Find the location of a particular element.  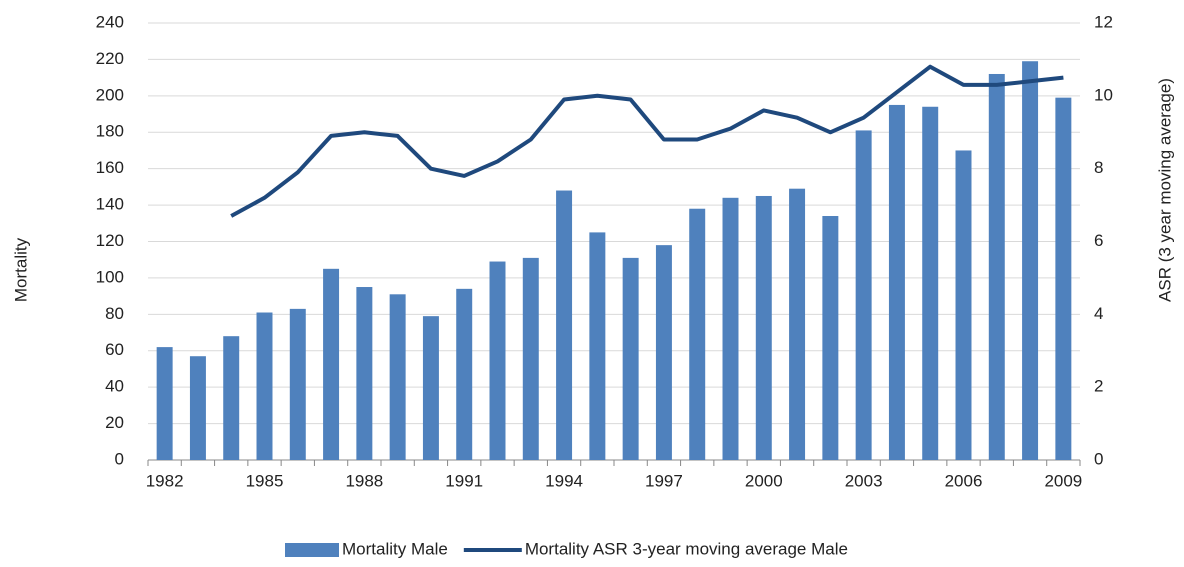

y-tick-label: 200 is located at coordinates (110, 94).